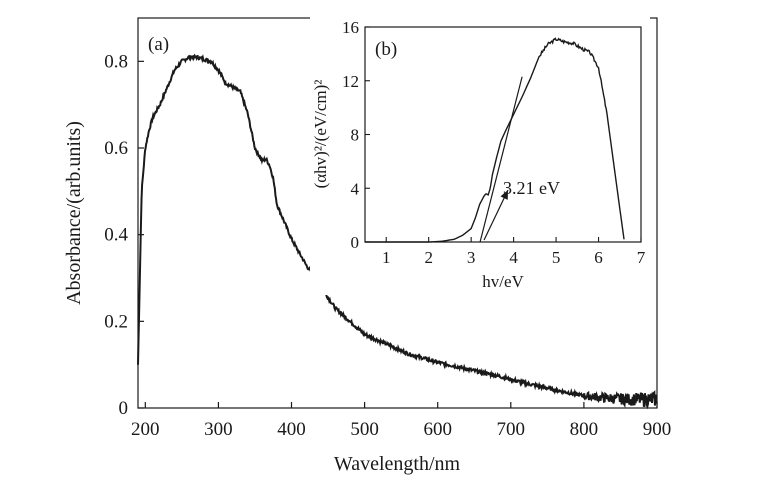 The height and width of the screenshot is (480, 782). What do you see at coordinates (218, 429) in the screenshot?
I see `x-tick-label: 300` at bounding box center [218, 429].